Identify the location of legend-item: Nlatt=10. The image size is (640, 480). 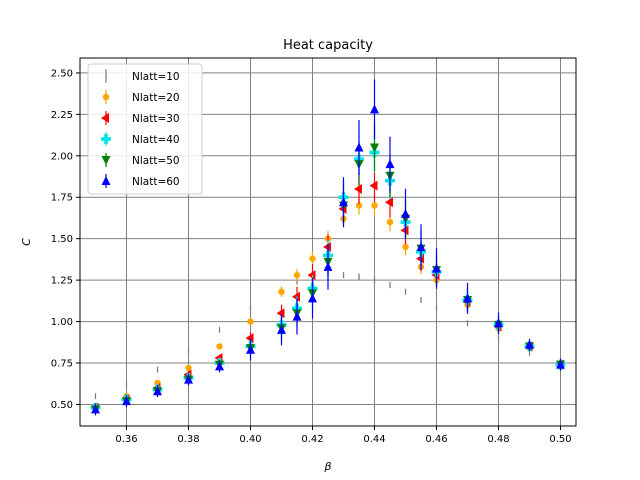
(142, 76).